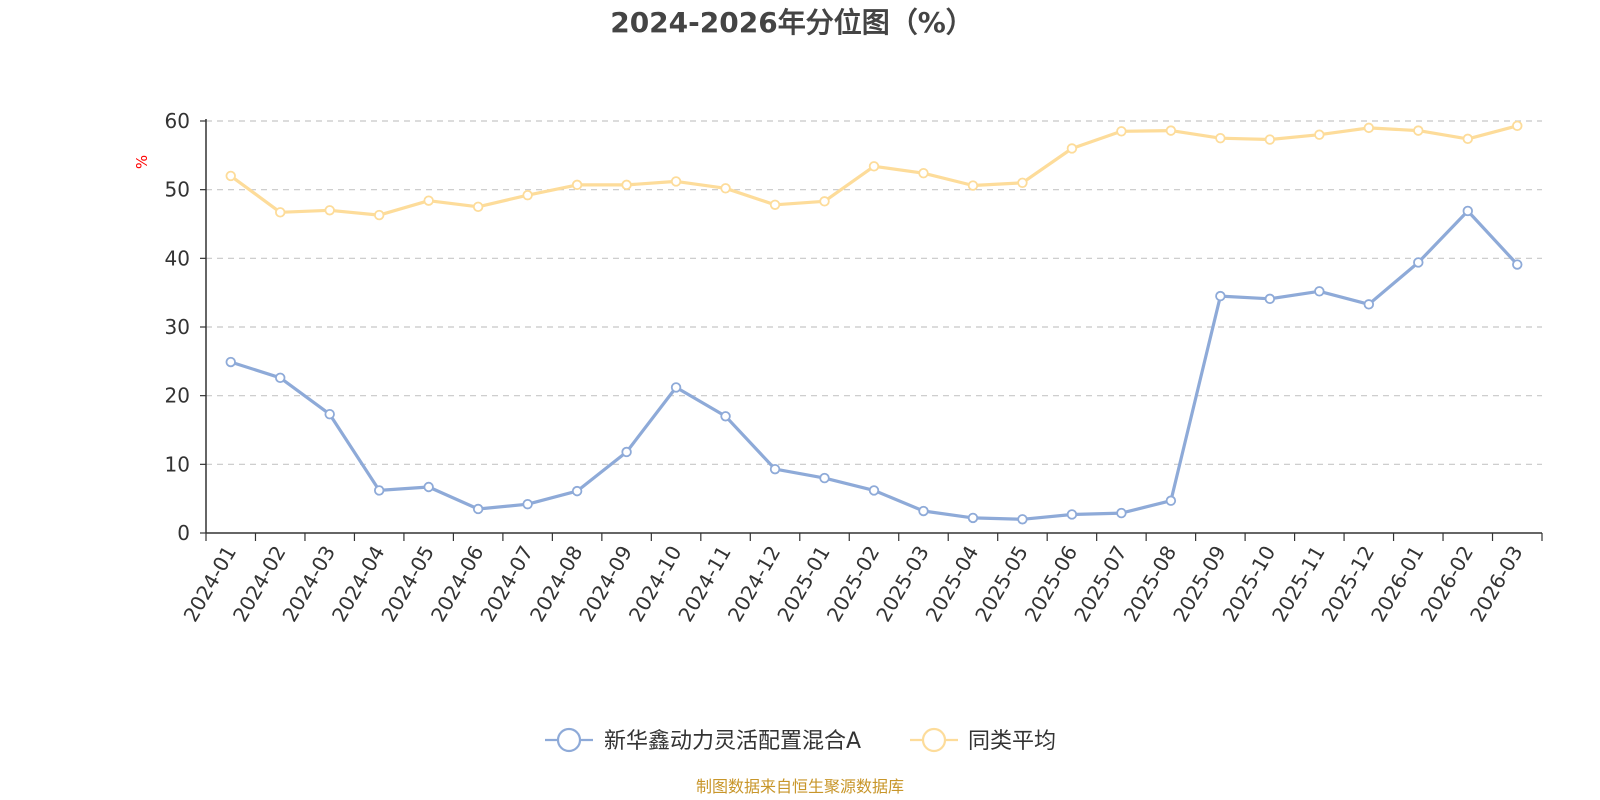 Image resolution: width=1600 pixels, height=800 pixels. Describe the element at coordinates (792, 22) in the screenshot. I see `chart-title: 2024-2026年分位图（%）` at that location.